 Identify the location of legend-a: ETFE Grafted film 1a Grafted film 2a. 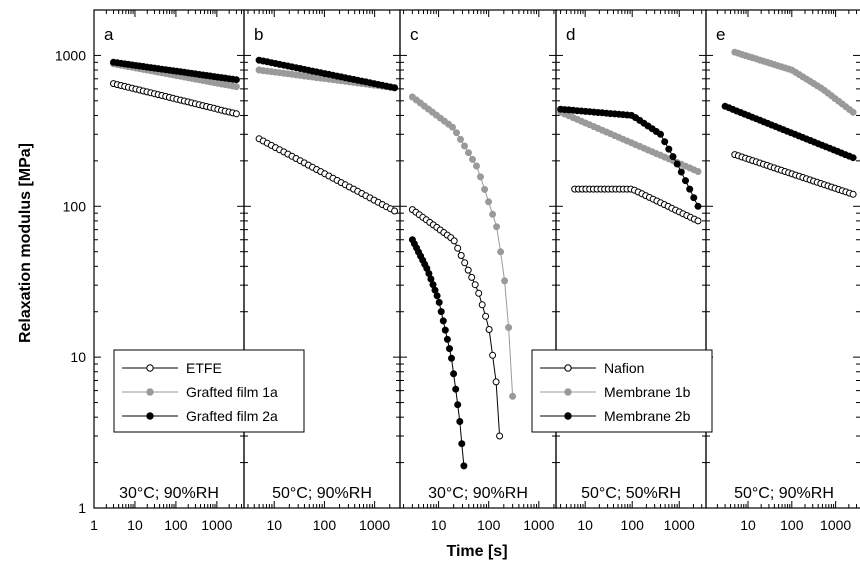
(209, 391).